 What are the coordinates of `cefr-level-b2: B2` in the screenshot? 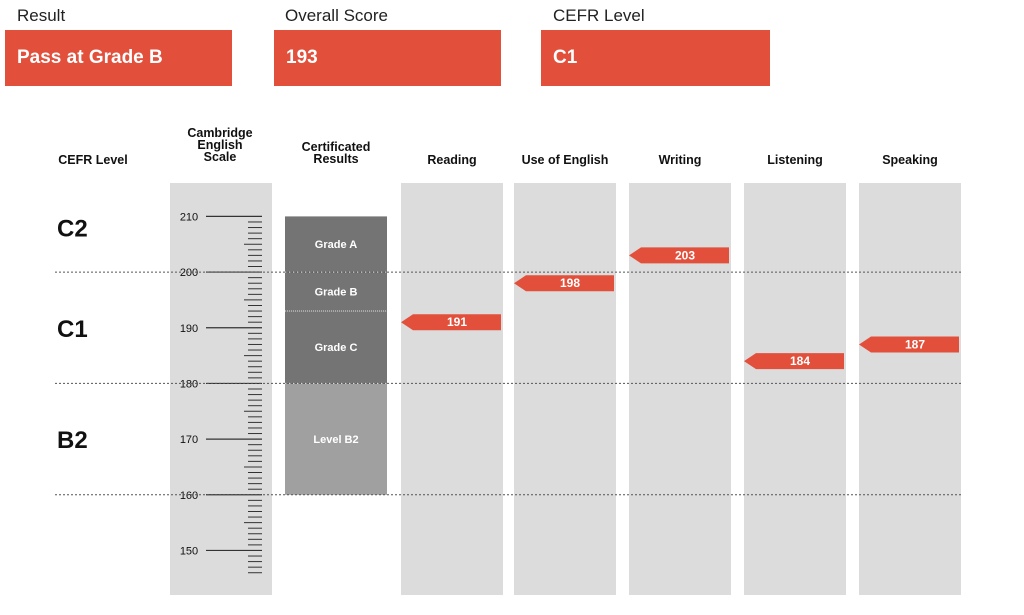 It's located at (72, 440).